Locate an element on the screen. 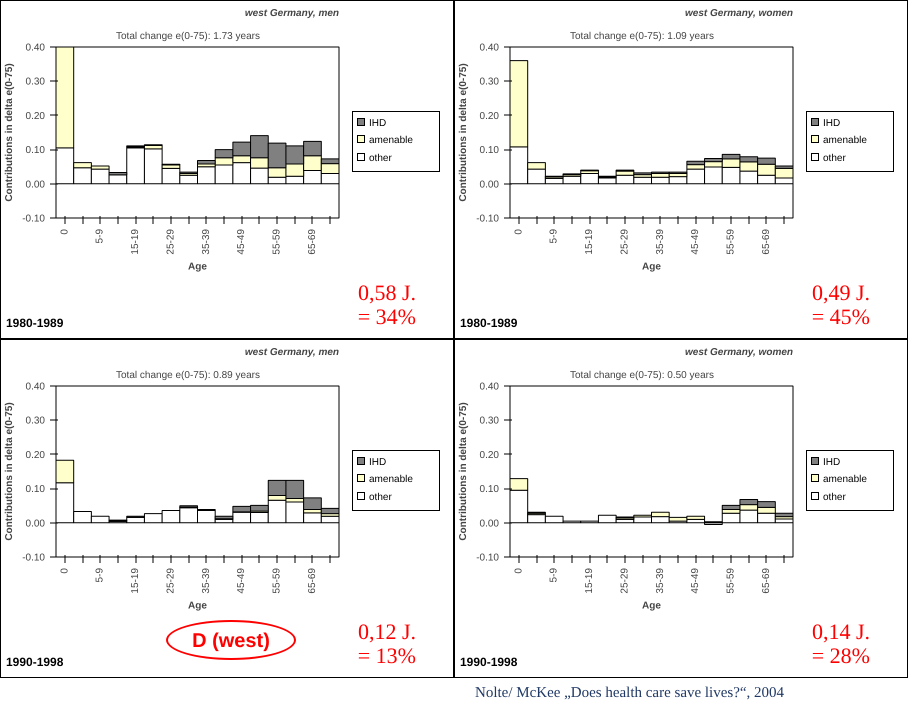 Image resolution: width=917 pixels, height=717 pixels. text: 0,14 J. = 28% is located at coordinates (841, 643).